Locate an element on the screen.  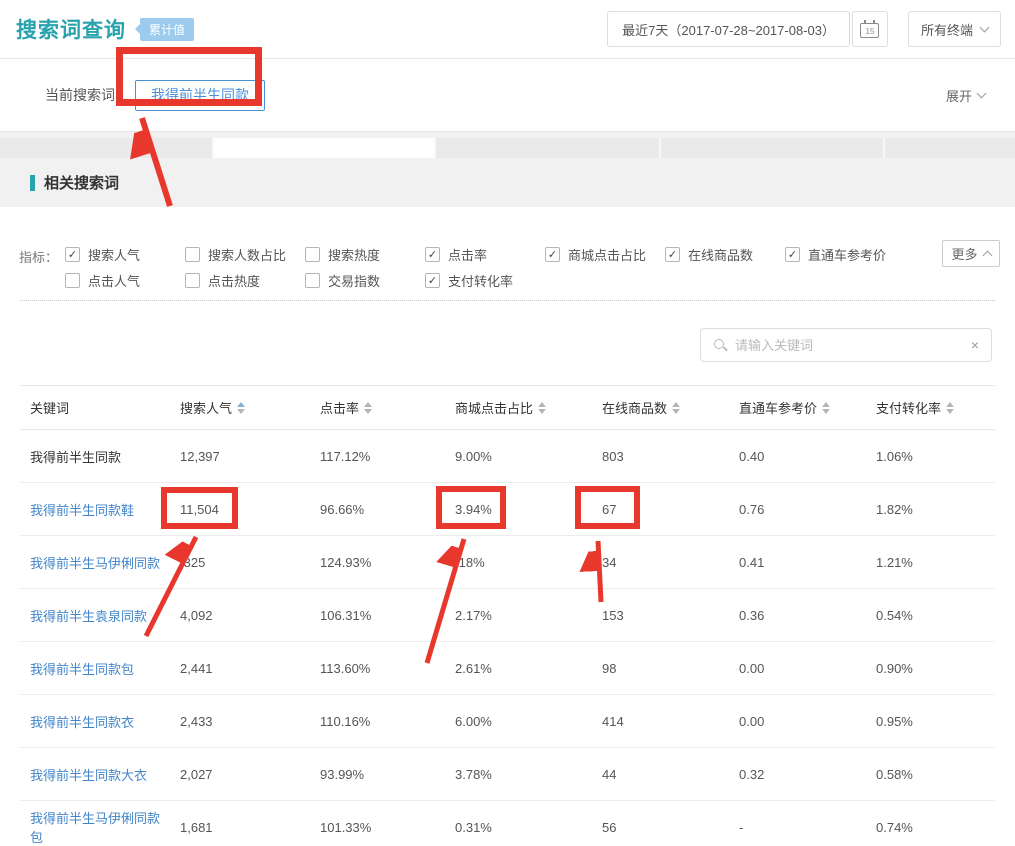
date-range-selector: 最近7天（2017-07-28~2017-08-03） is located at coordinates (728, 29).